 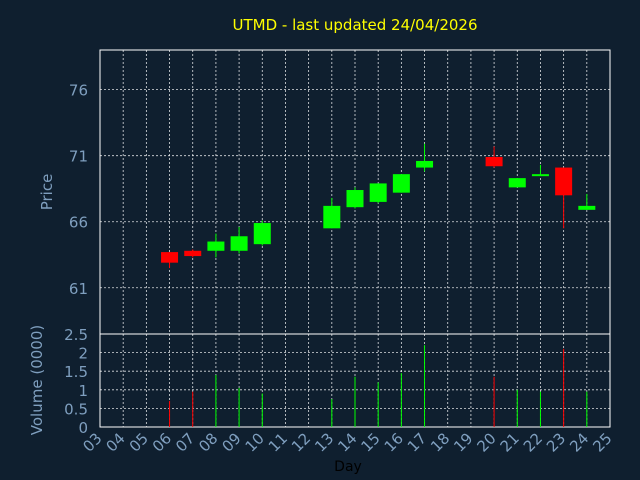 What do you see at coordinates (354, 25) in the screenshot?
I see `chart-title: UTMD - last updated 24/04/2026` at bounding box center [354, 25].